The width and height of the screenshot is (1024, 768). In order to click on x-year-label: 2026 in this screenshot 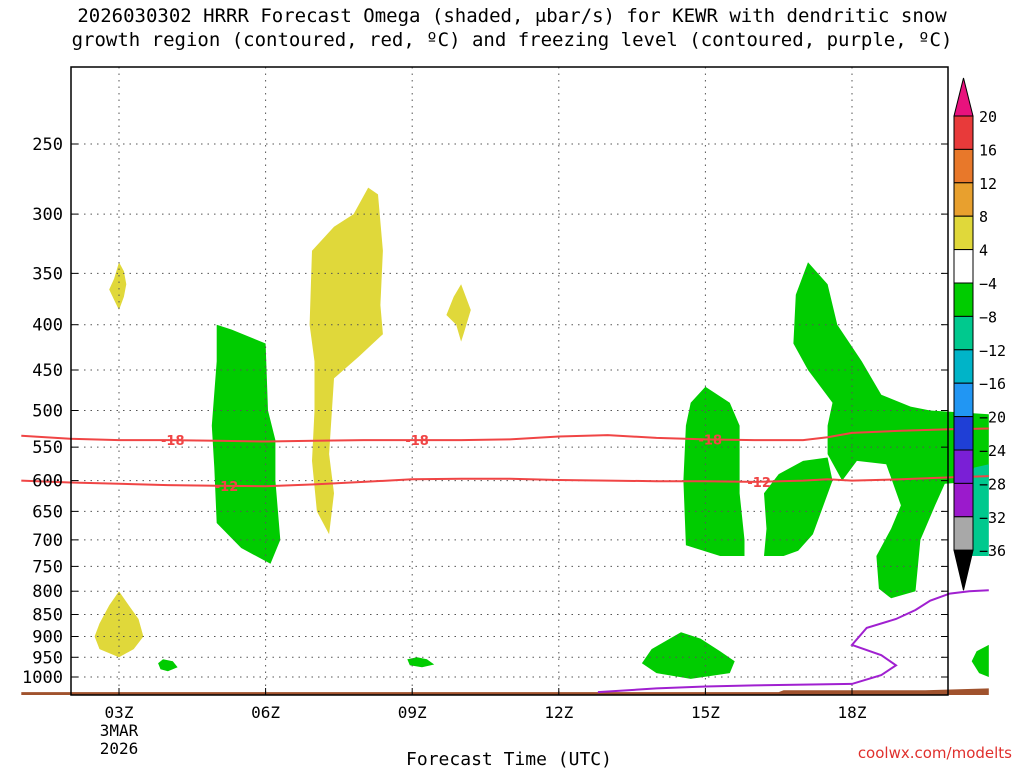, I will do `click(119, 748)`.